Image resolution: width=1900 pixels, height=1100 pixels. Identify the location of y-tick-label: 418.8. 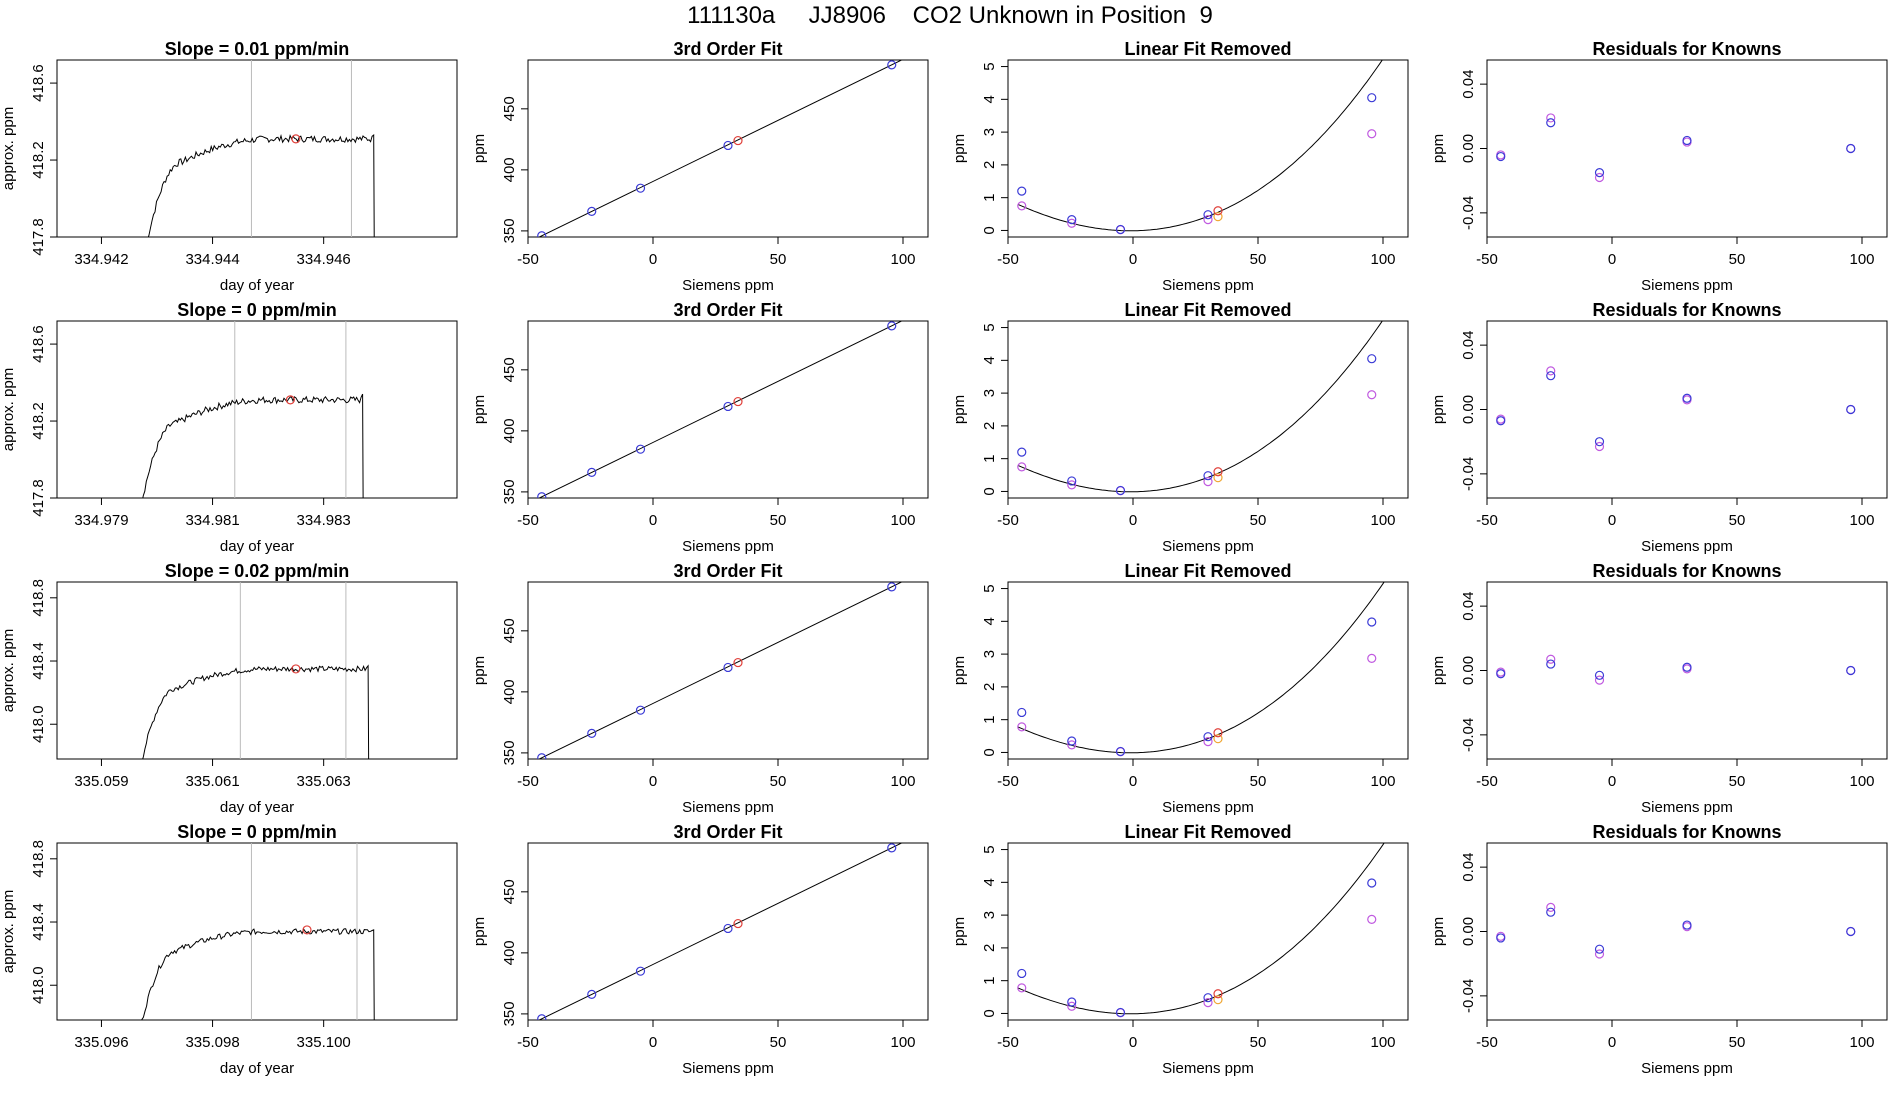
(38, 859).